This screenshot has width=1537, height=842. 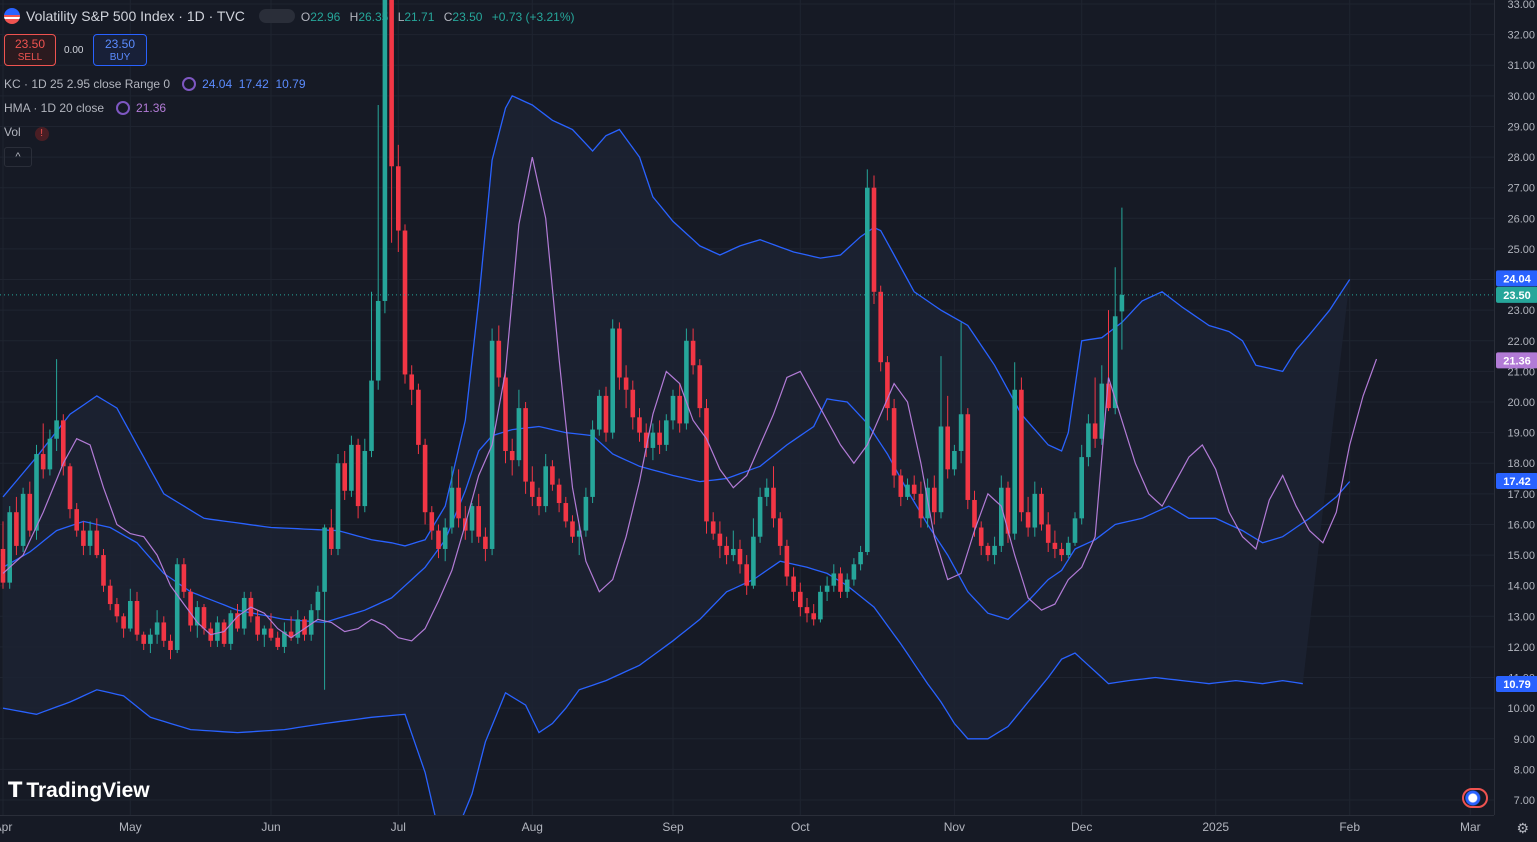 What do you see at coordinates (1521, 617) in the screenshot?
I see `y-tick-label: 13.00` at bounding box center [1521, 617].